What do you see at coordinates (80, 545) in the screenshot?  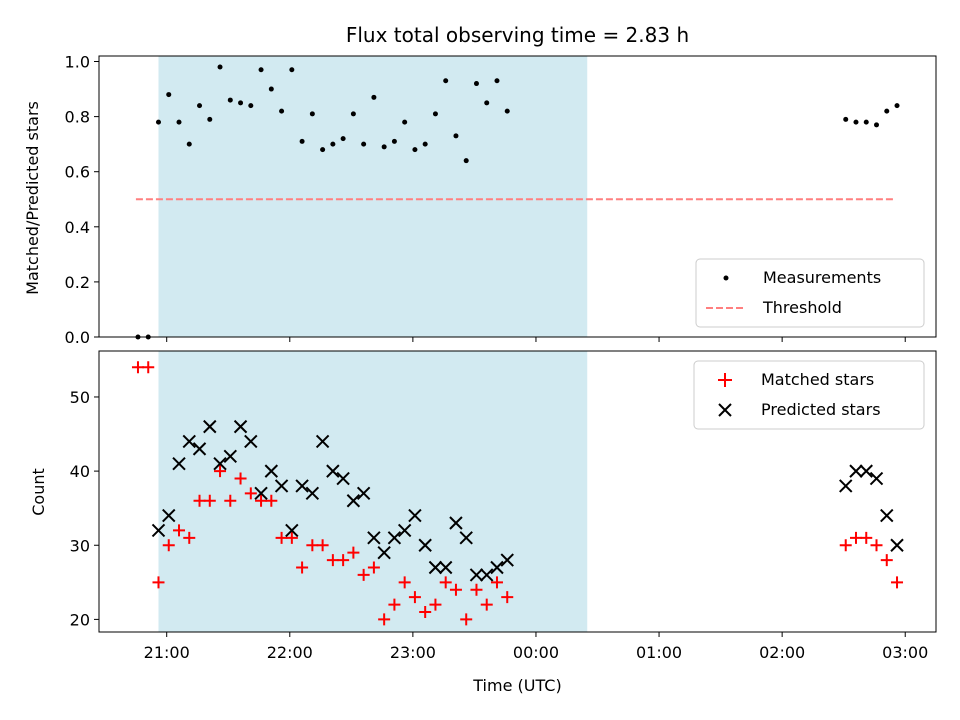 I see `y-tick-label: 30` at bounding box center [80, 545].